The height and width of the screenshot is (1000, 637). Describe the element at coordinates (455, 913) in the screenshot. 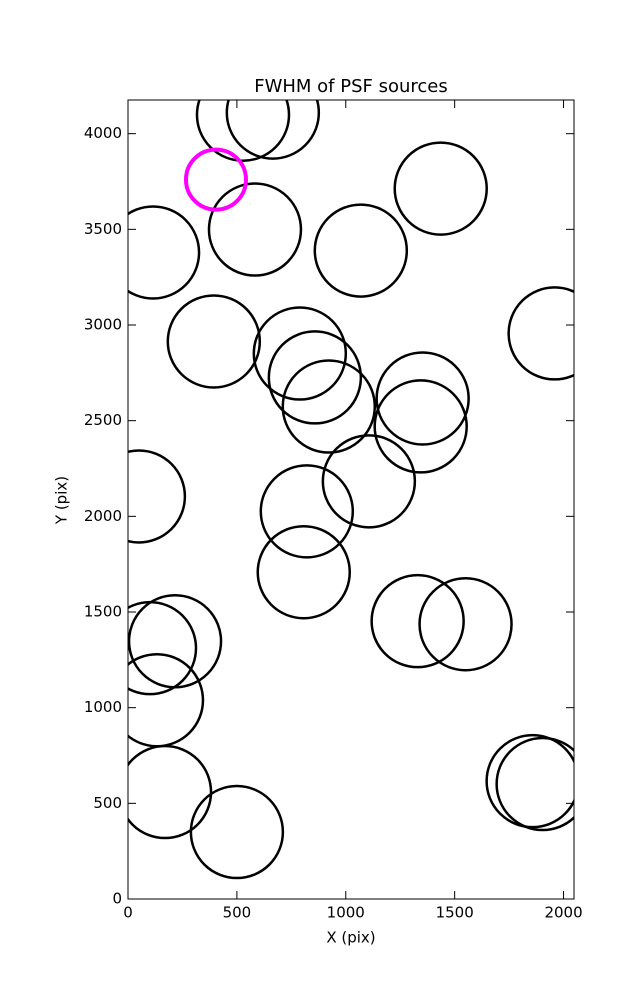

I see `x-tick-label: 1500` at that location.